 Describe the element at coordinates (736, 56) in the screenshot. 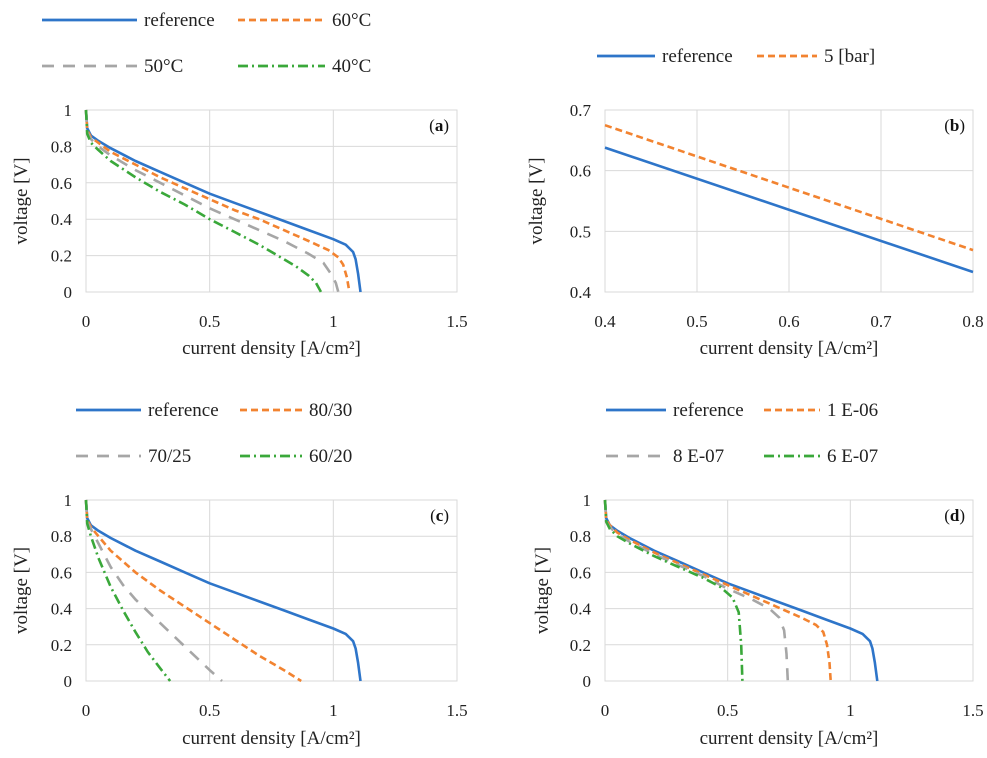

I see `legend: reference 5 [bar]` at that location.